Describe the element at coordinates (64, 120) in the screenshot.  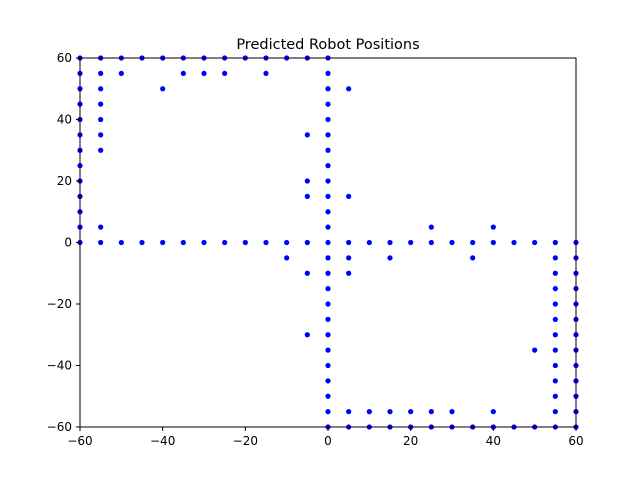
I see `y-tick-label: 40` at that location.